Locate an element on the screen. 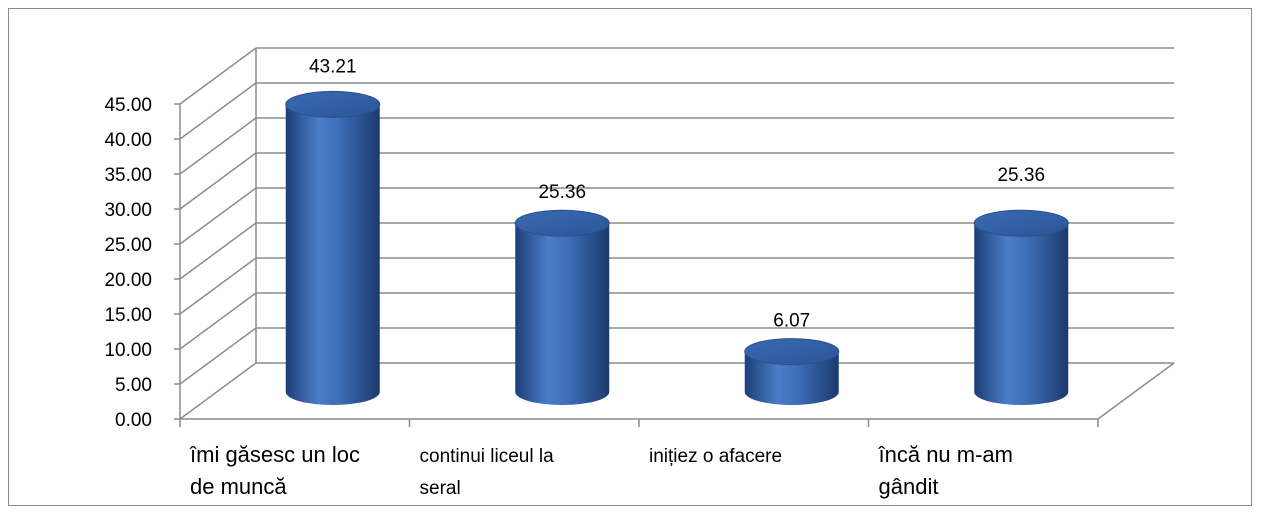  floor-right-edge is located at coordinates (1136, 391).